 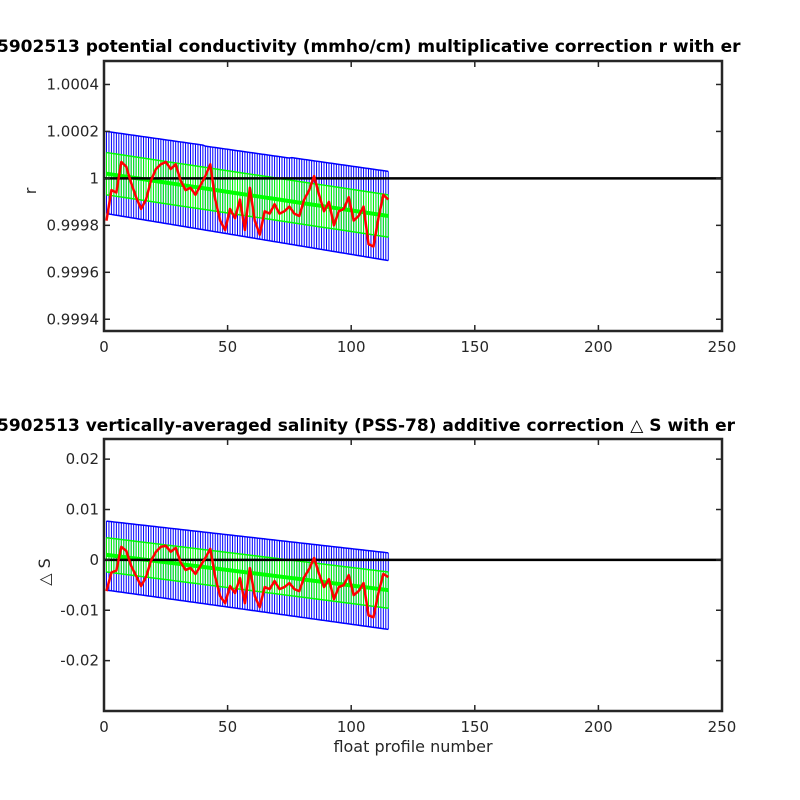 I want to click on top-y-tick-label: 0.9994, so click(x=73, y=319).